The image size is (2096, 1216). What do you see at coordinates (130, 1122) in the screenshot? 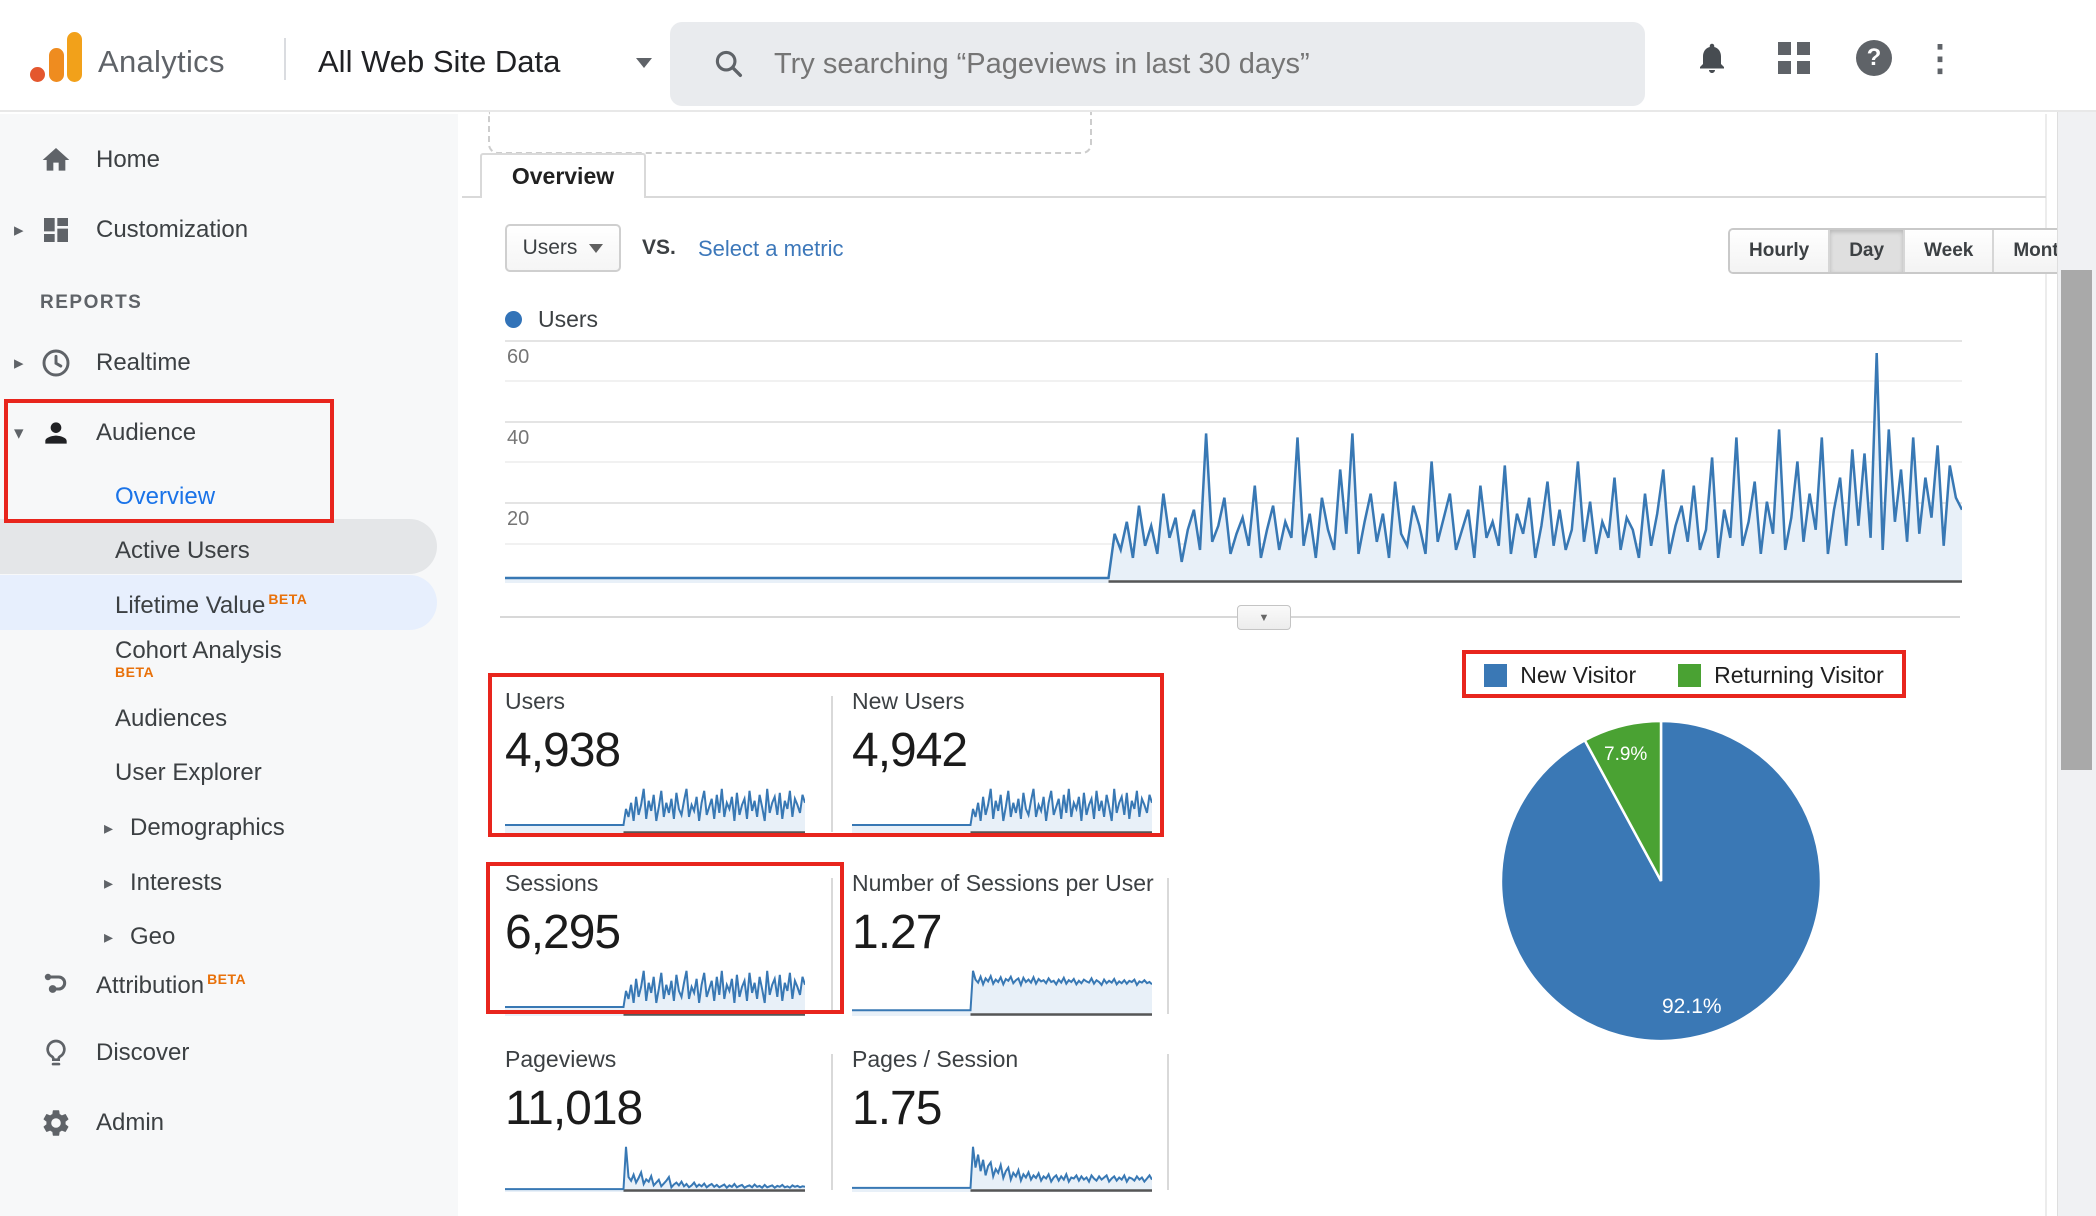
I see `sidebar-item-label: Admin` at bounding box center [130, 1122].